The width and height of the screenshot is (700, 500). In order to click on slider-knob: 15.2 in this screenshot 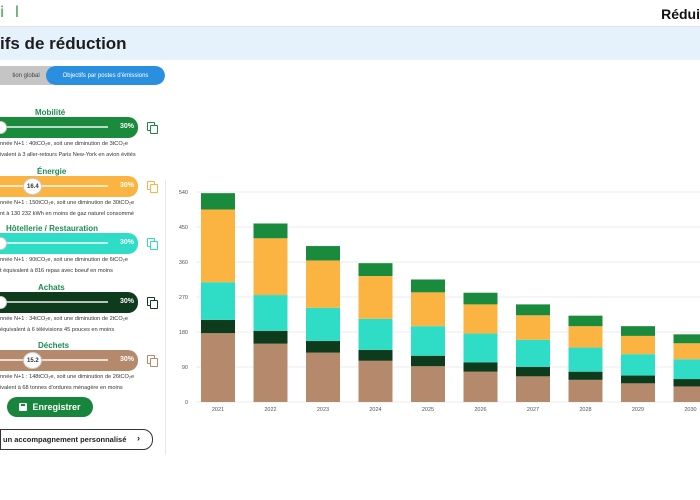, I will do `click(33, 360)`.